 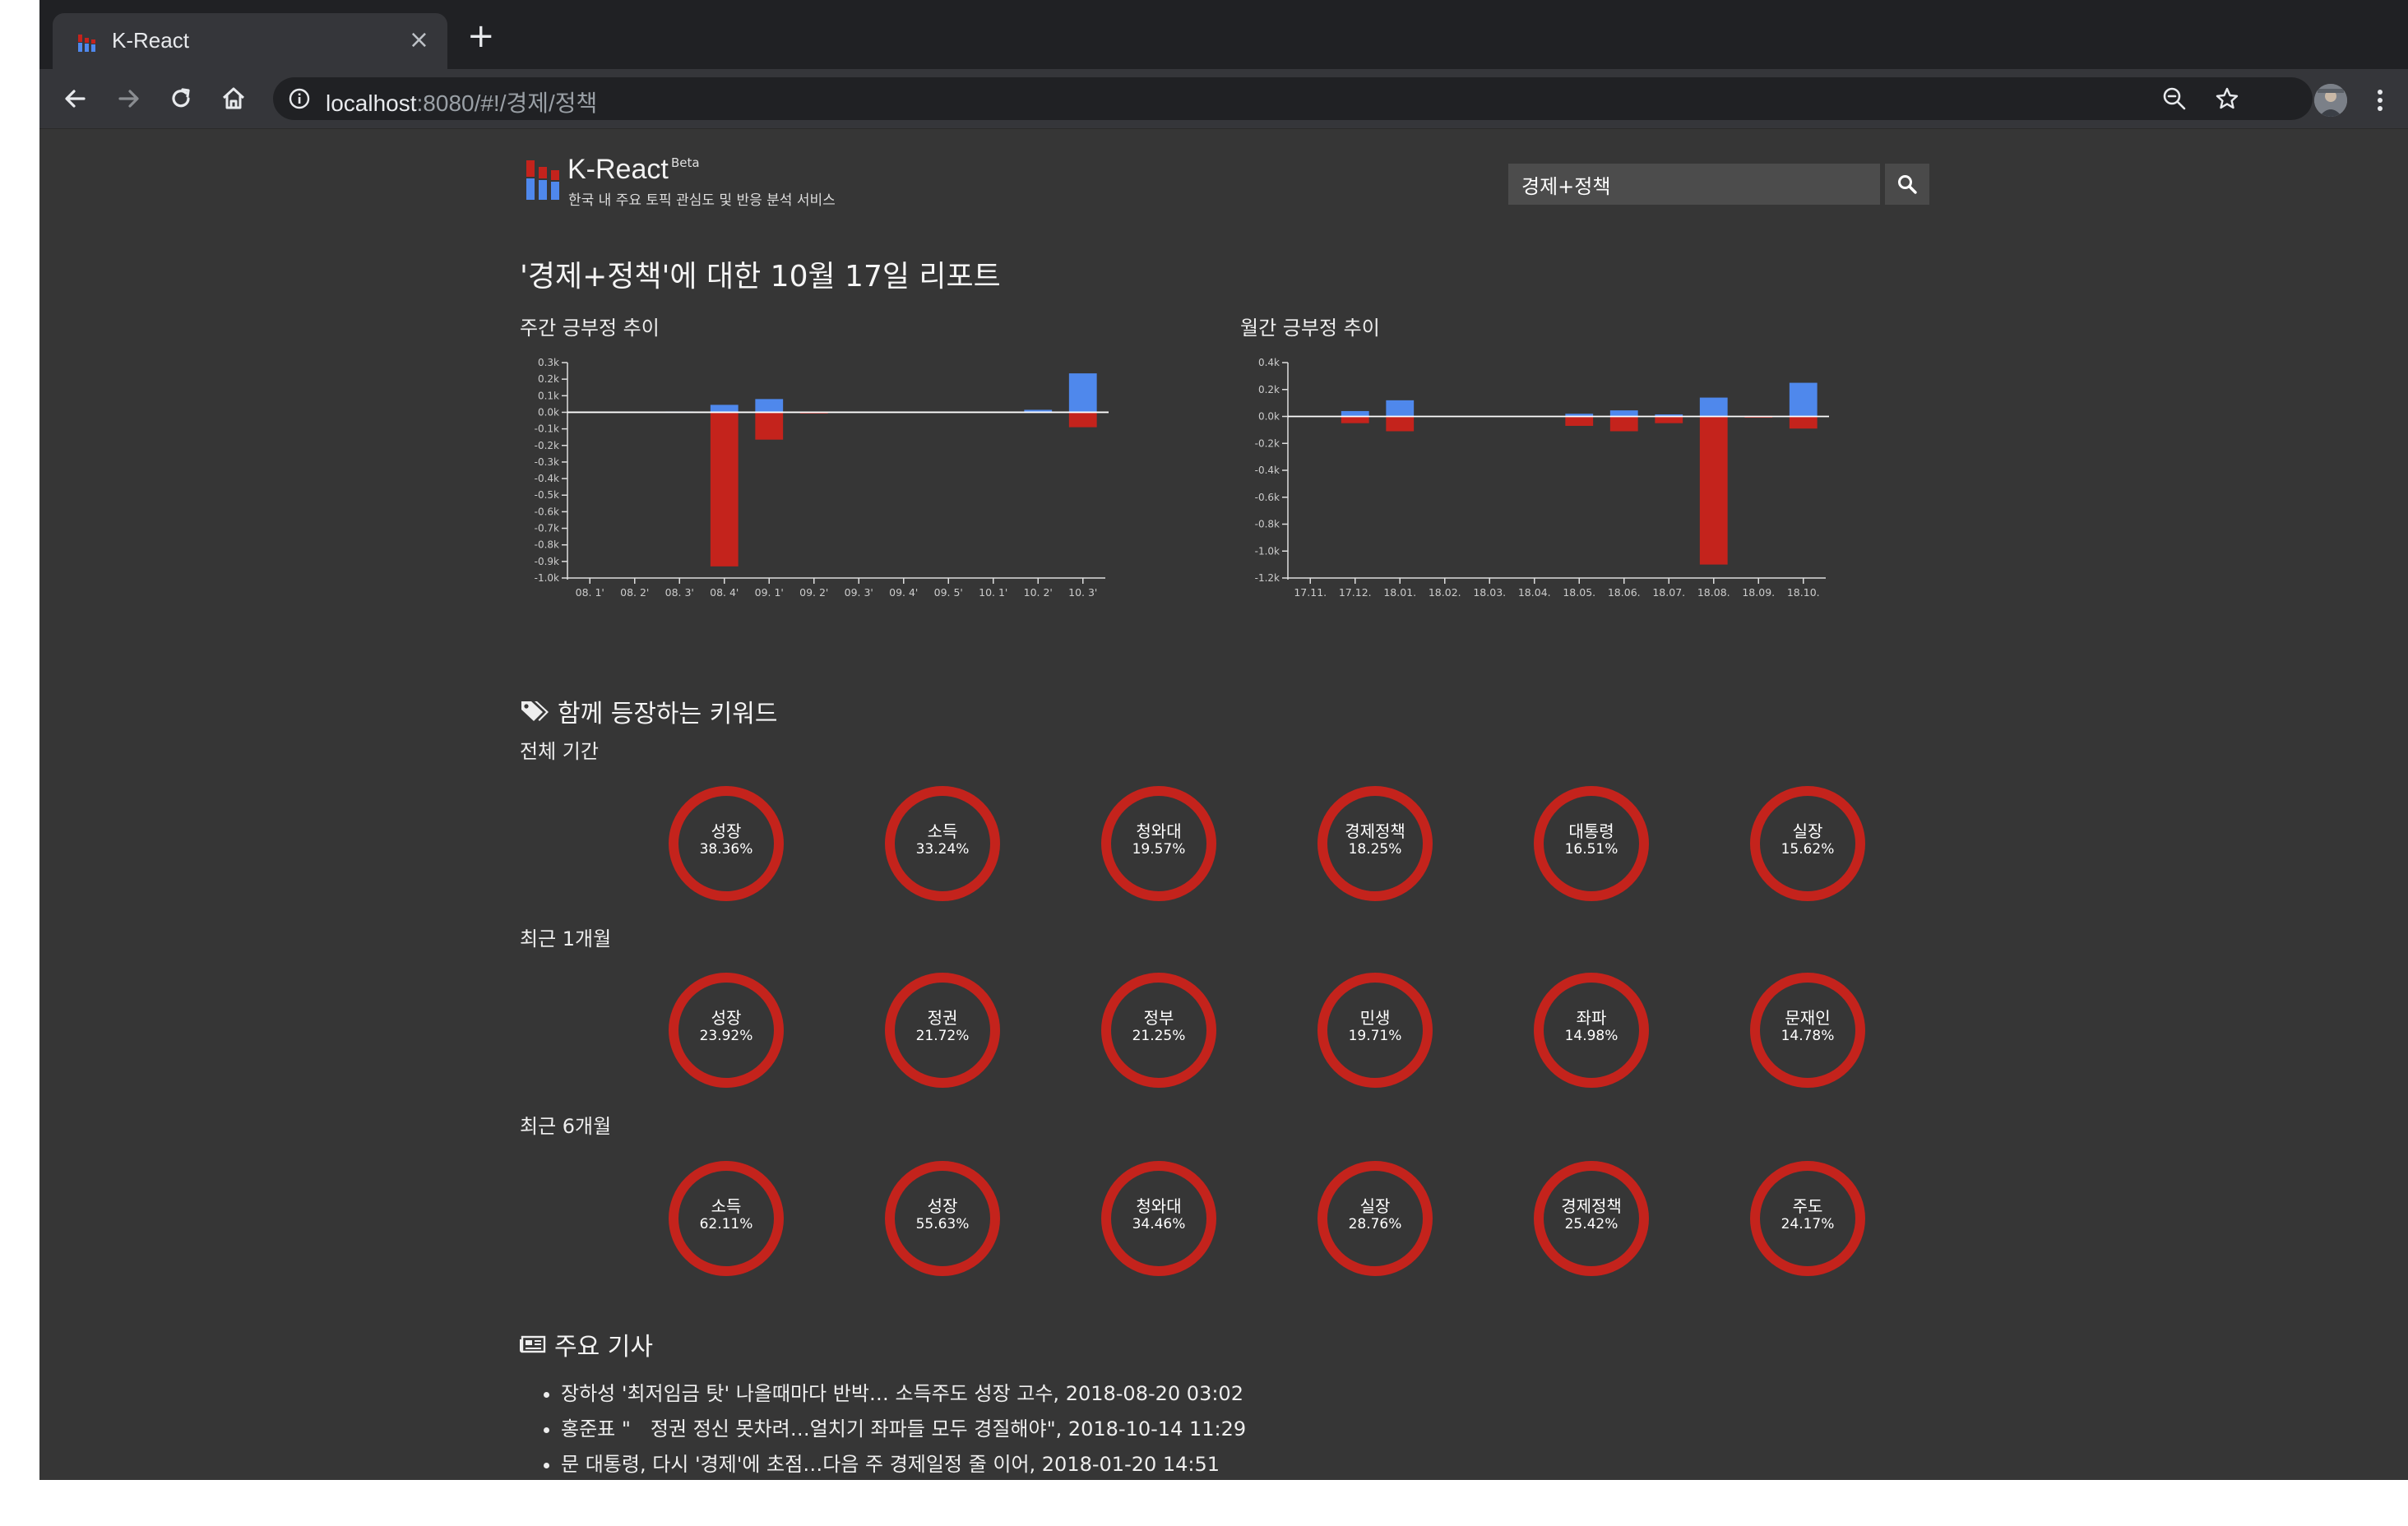 I want to click on new-tab-button: +, so click(x=481, y=36).